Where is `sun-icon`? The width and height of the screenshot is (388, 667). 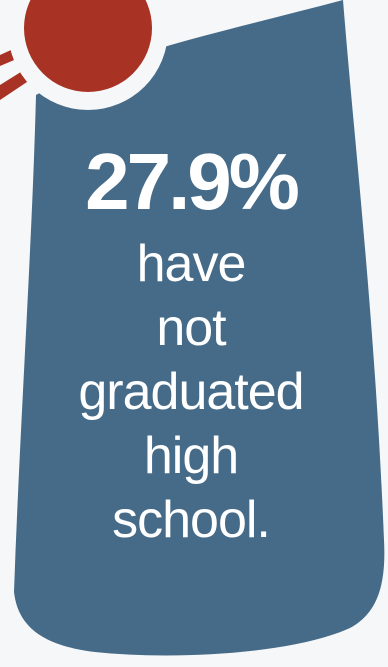
sun-icon is located at coordinates (84, 55).